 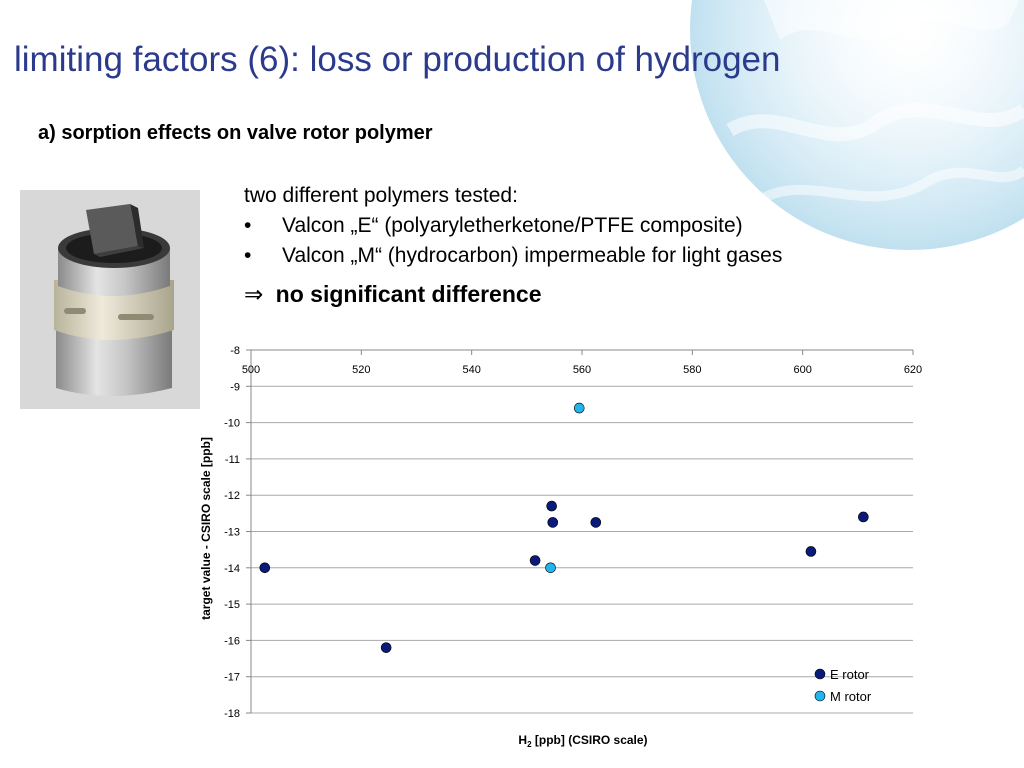 What do you see at coordinates (802, 370) in the screenshot?
I see `x-tick-label: 600` at bounding box center [802, 370].